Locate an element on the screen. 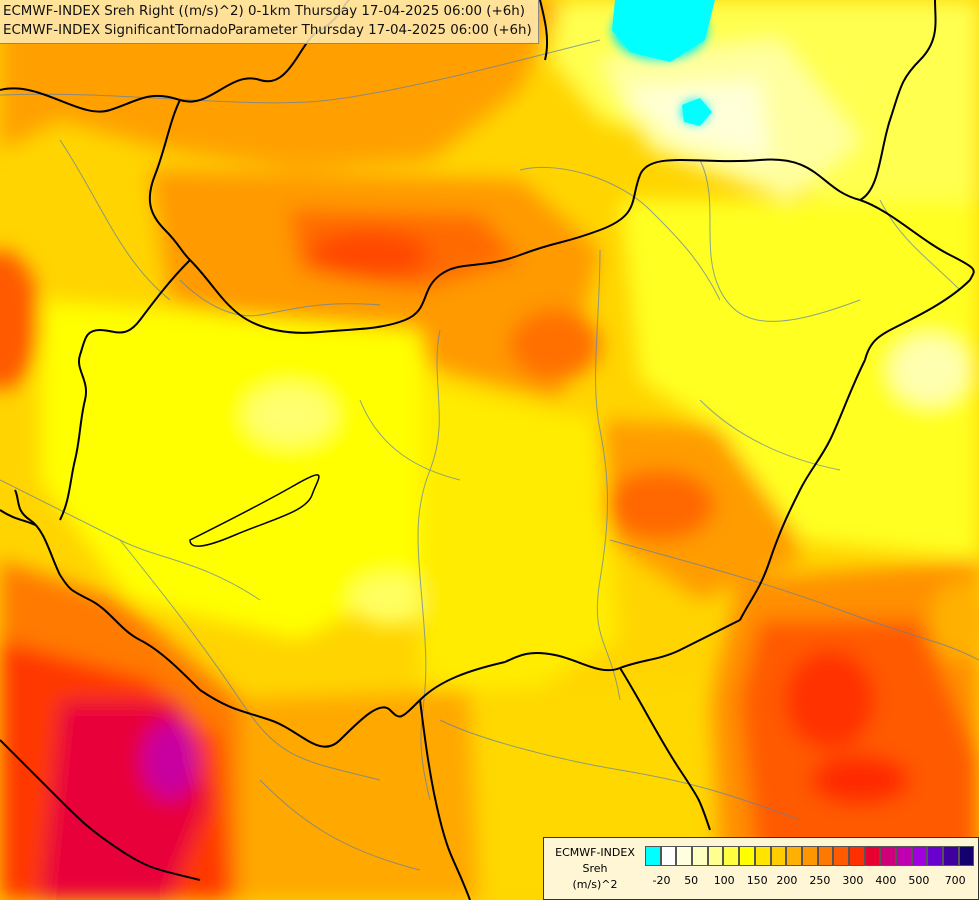 Image resolution: width=979 pixels, height=900 pixels. legend-title-line-3: (m/s)^2 is located at coordinates (595, 884).